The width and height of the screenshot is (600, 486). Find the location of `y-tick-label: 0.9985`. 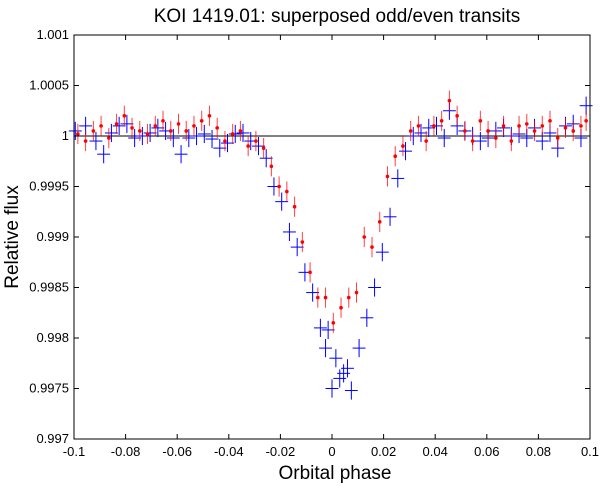

y-tick-label: 0.9985 is located at coordinates (49, 287).